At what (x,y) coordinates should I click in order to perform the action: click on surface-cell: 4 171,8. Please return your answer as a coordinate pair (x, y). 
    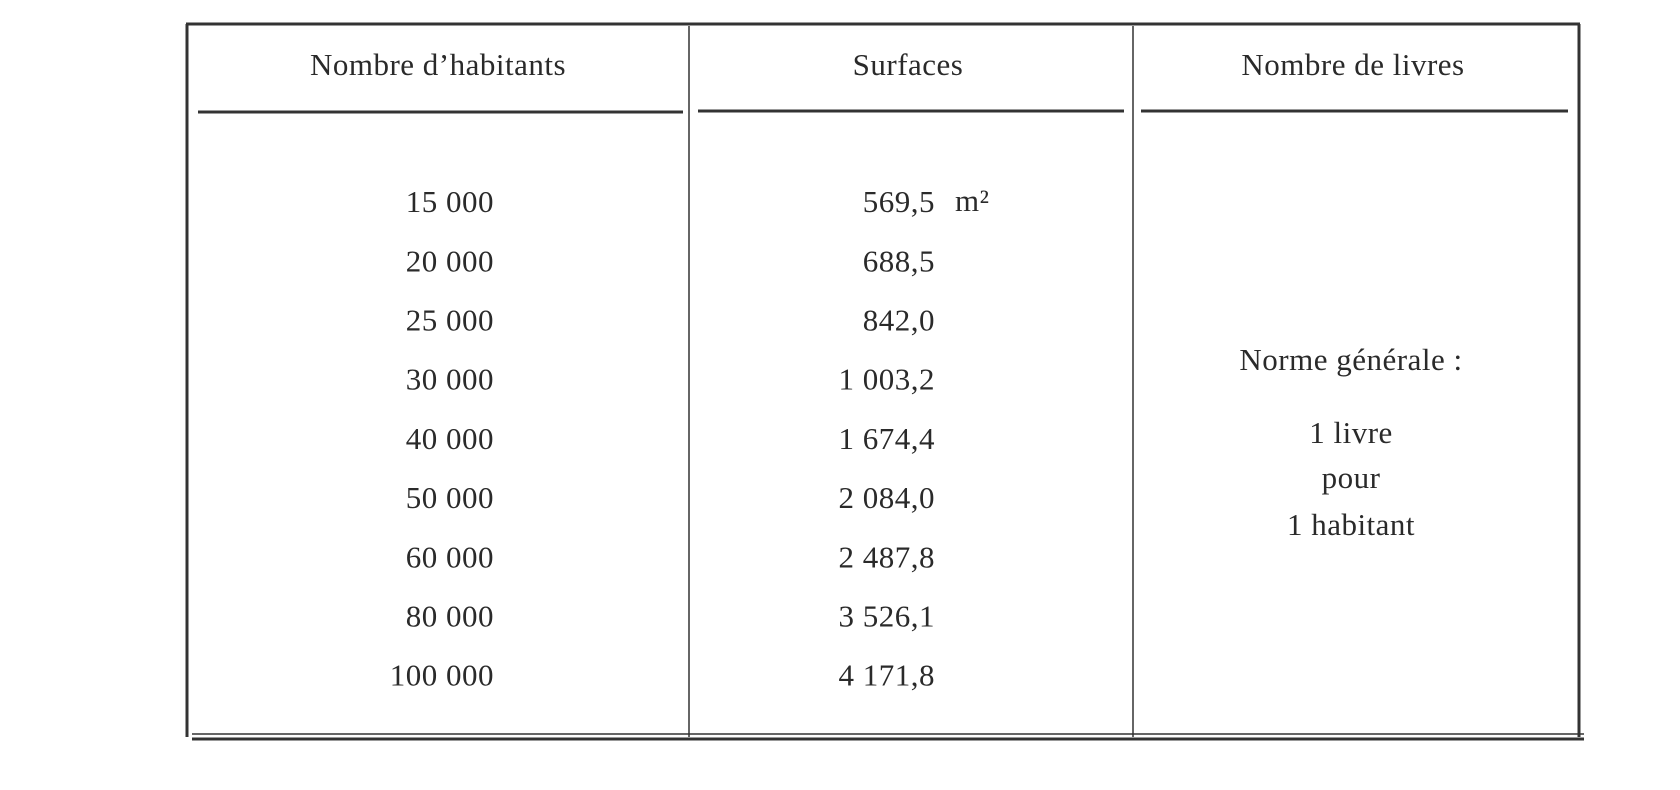
    Looking at the image, I should click on (887, 675).